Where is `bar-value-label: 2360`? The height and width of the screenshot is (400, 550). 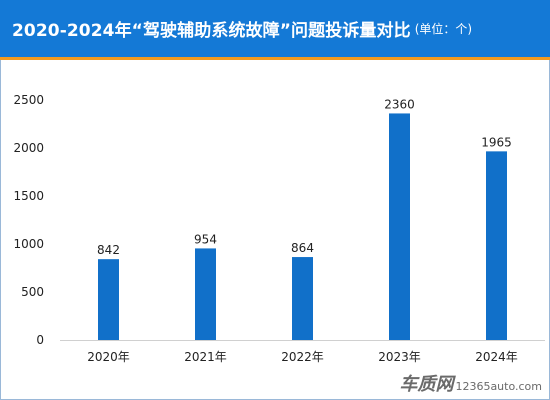 bar-value-label: 2360 is located at coordinates (399, 104).